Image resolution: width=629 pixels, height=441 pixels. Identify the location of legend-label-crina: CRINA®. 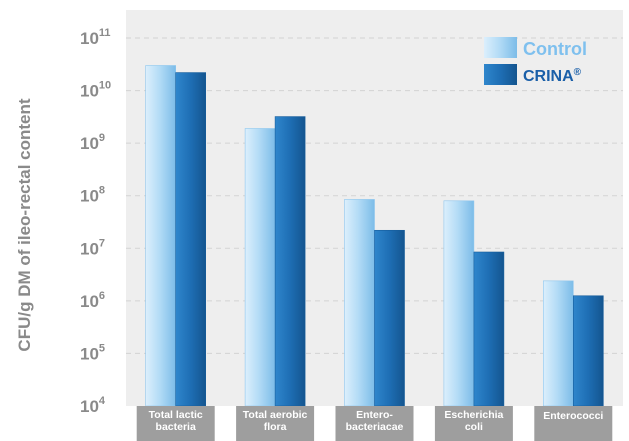
(552, 76).